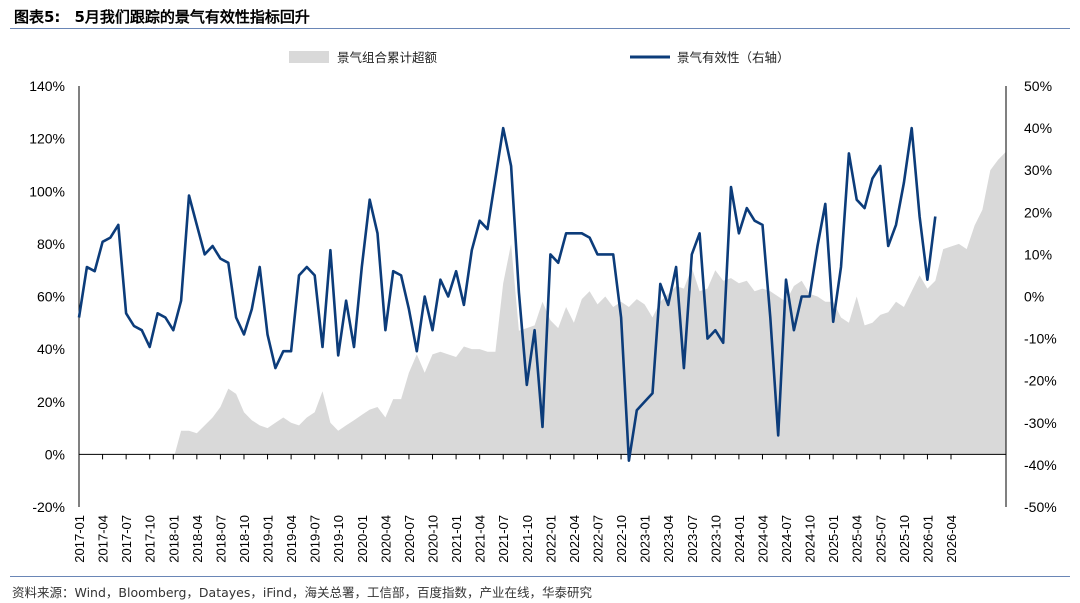 The width and height of the screenshot is (1080, 603). What do you see at coordinates (47, 139) in the screenshot?
I see `left-tick-label: 120%` at bounding box center [47, 139].